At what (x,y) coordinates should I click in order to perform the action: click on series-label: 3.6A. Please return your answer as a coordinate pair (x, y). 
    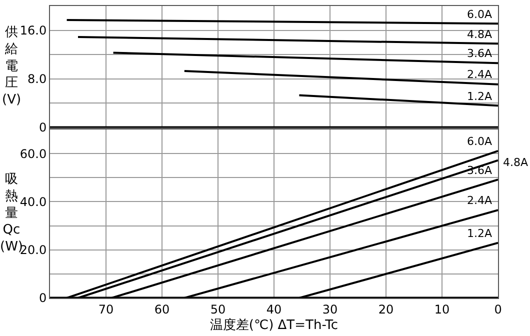
    Looking at the image, I should click on (479, 53).